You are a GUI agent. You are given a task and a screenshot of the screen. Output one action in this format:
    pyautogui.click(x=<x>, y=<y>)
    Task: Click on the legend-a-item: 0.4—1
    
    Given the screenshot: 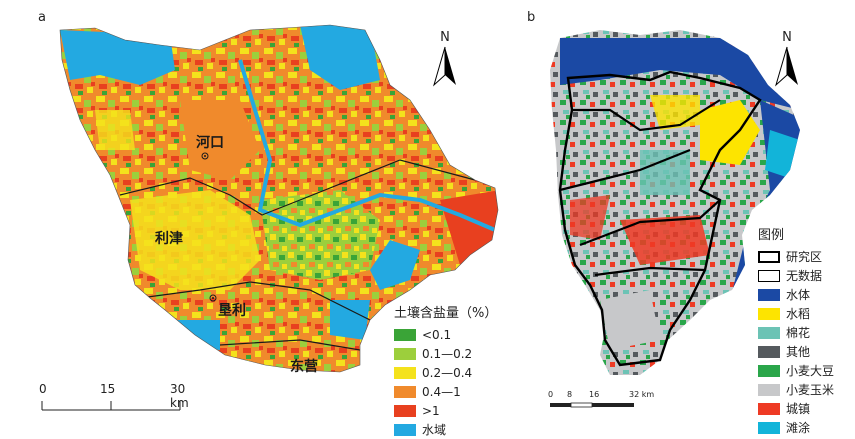 What is the action you would take?
    pyautogui.click(x=445, y=391)
    